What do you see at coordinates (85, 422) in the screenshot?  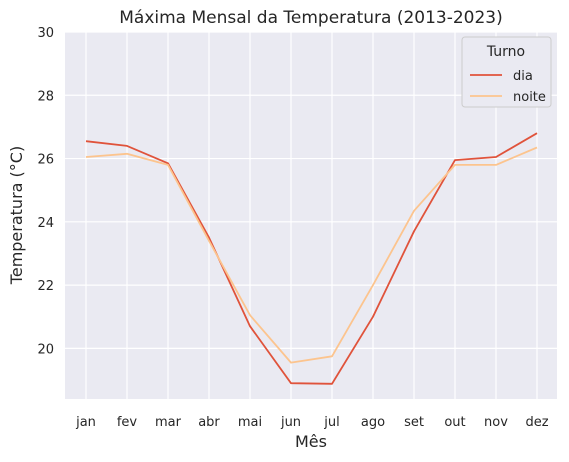 I see `x-tick-label-jan: jan` at bounding box center [85, 422].